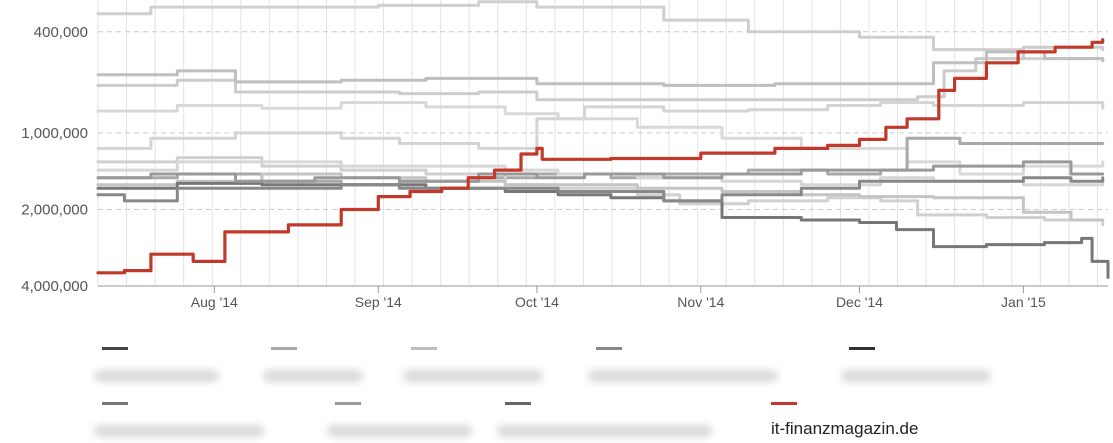 Image resolution: width=1113 pixels, height=443 pixels. Describe the element at coordinates (845, 428) in the screenshot. I see `legend-label-it-finanzmagazin: it-finanzmagazin.de` at that location.